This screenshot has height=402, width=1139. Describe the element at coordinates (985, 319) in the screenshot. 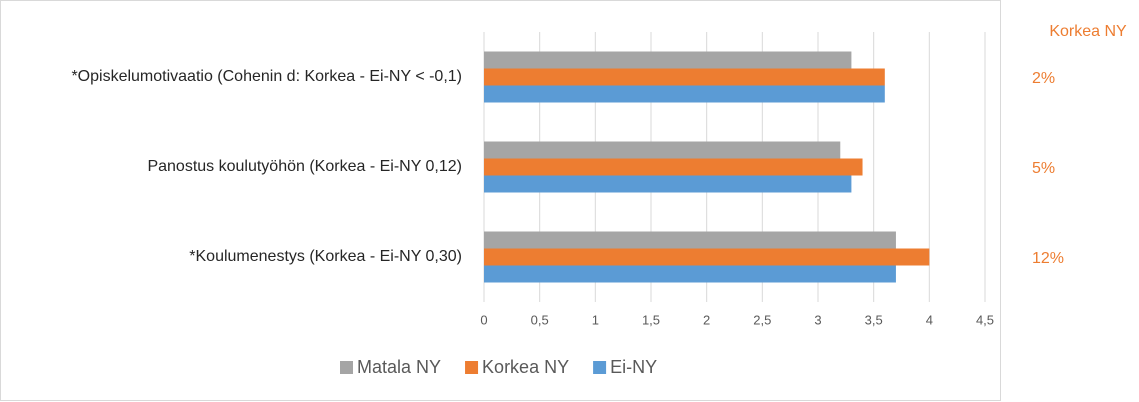

I see `x-tick-label: 4,5` at that location.